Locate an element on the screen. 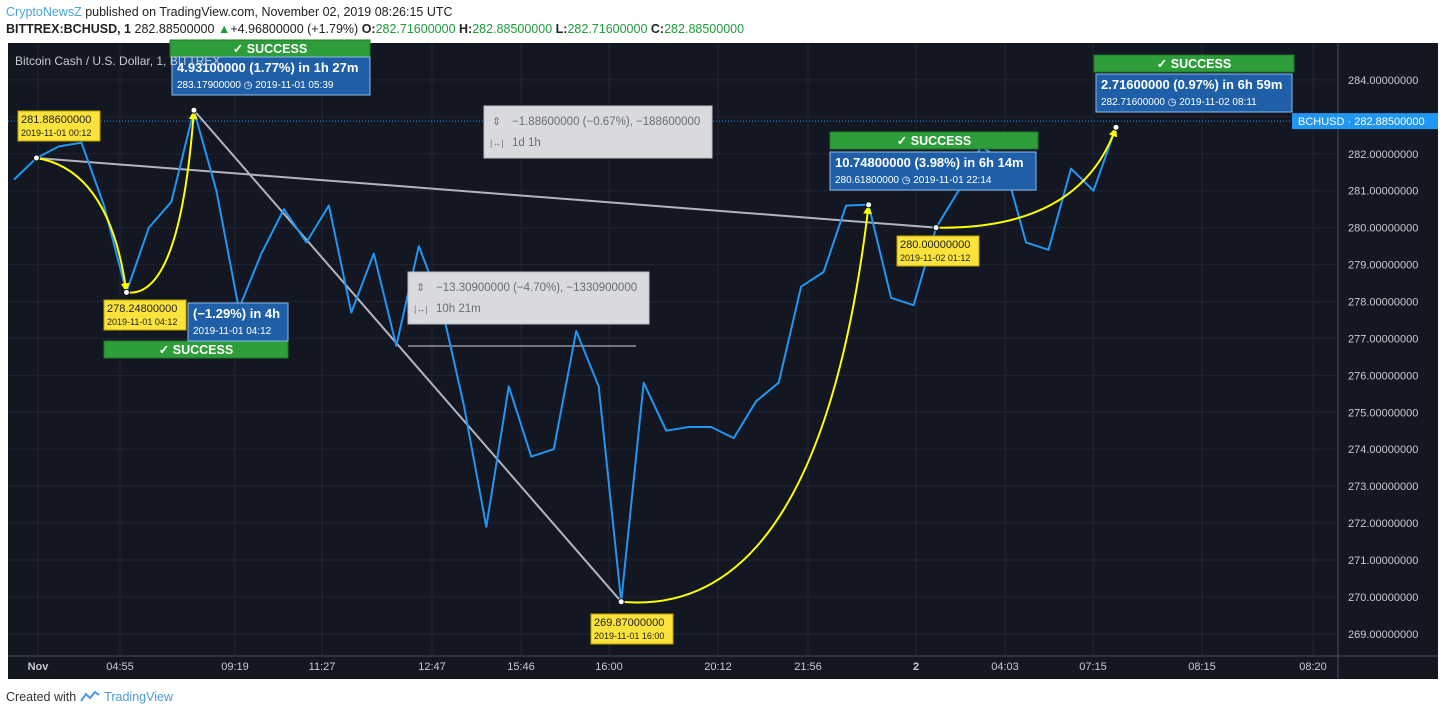  y-tick-label: 273.00000000 is located at coordinates (1383, 487).